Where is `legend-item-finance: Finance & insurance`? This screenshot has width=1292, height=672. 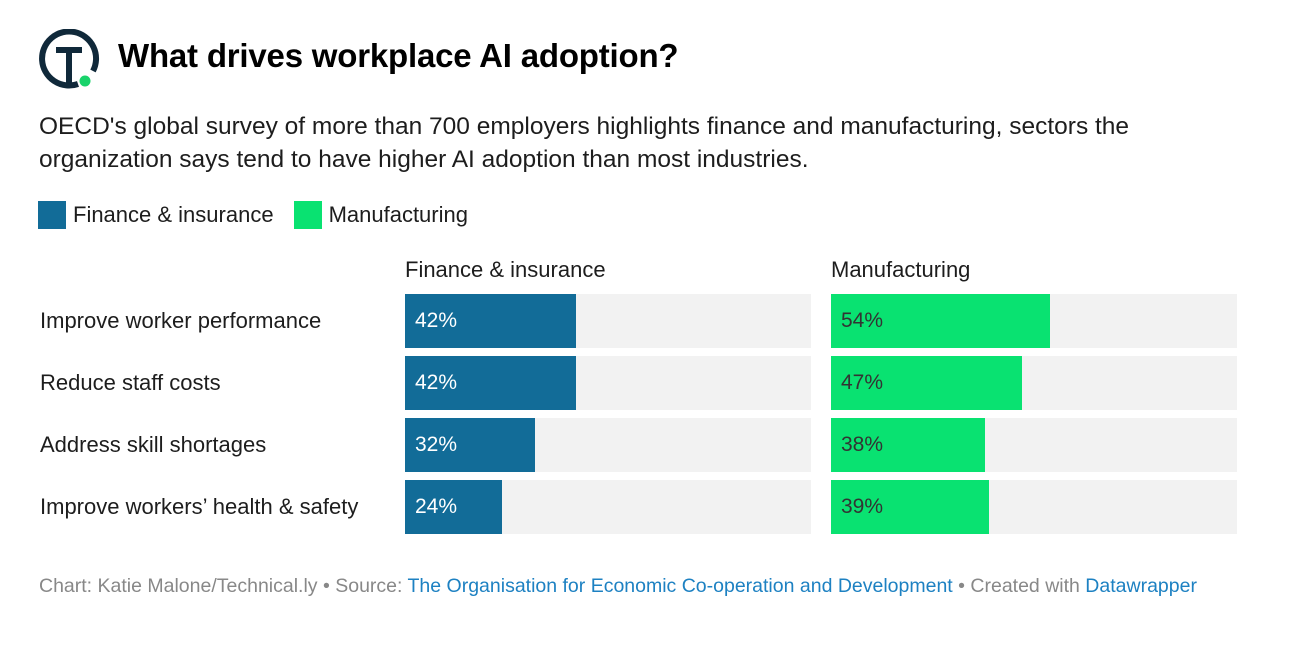
legend-item-finance: Finance & insurance is located at coordinates (156, 215).